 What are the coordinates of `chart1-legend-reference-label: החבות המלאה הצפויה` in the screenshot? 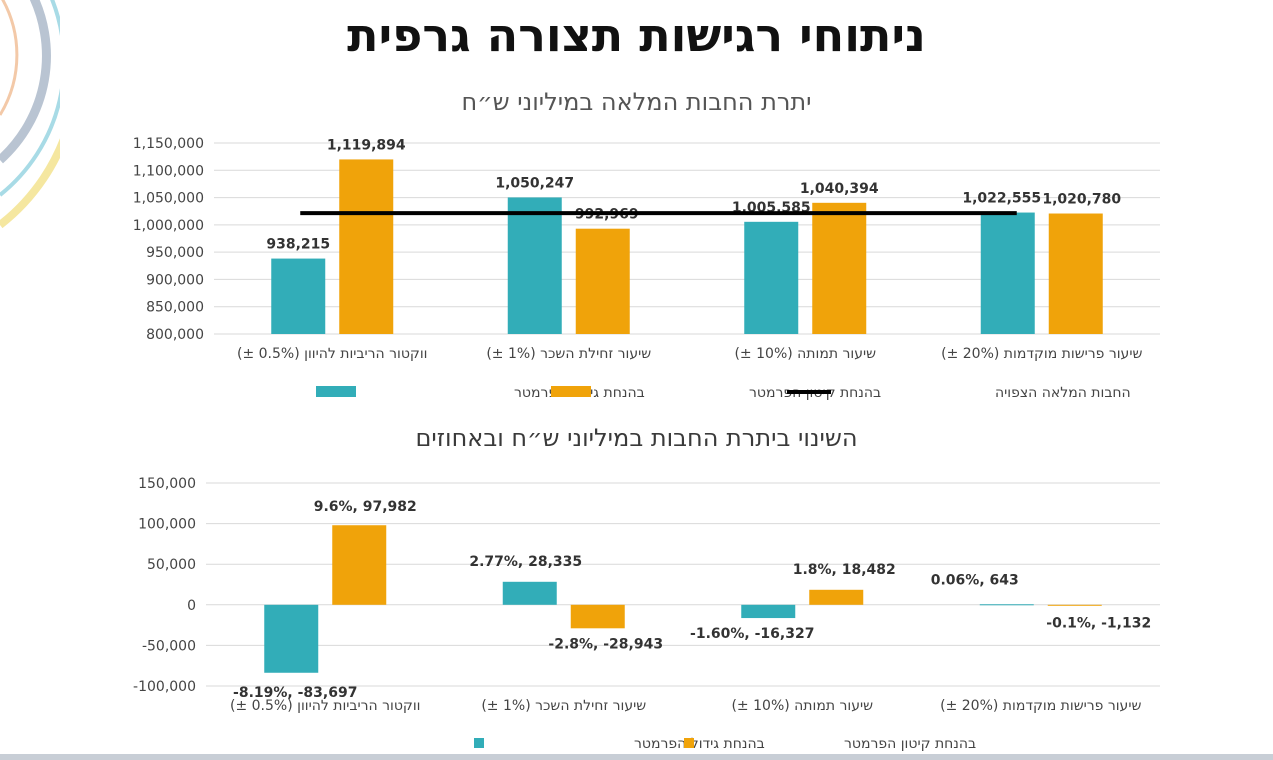 It's located at (1063, 393).